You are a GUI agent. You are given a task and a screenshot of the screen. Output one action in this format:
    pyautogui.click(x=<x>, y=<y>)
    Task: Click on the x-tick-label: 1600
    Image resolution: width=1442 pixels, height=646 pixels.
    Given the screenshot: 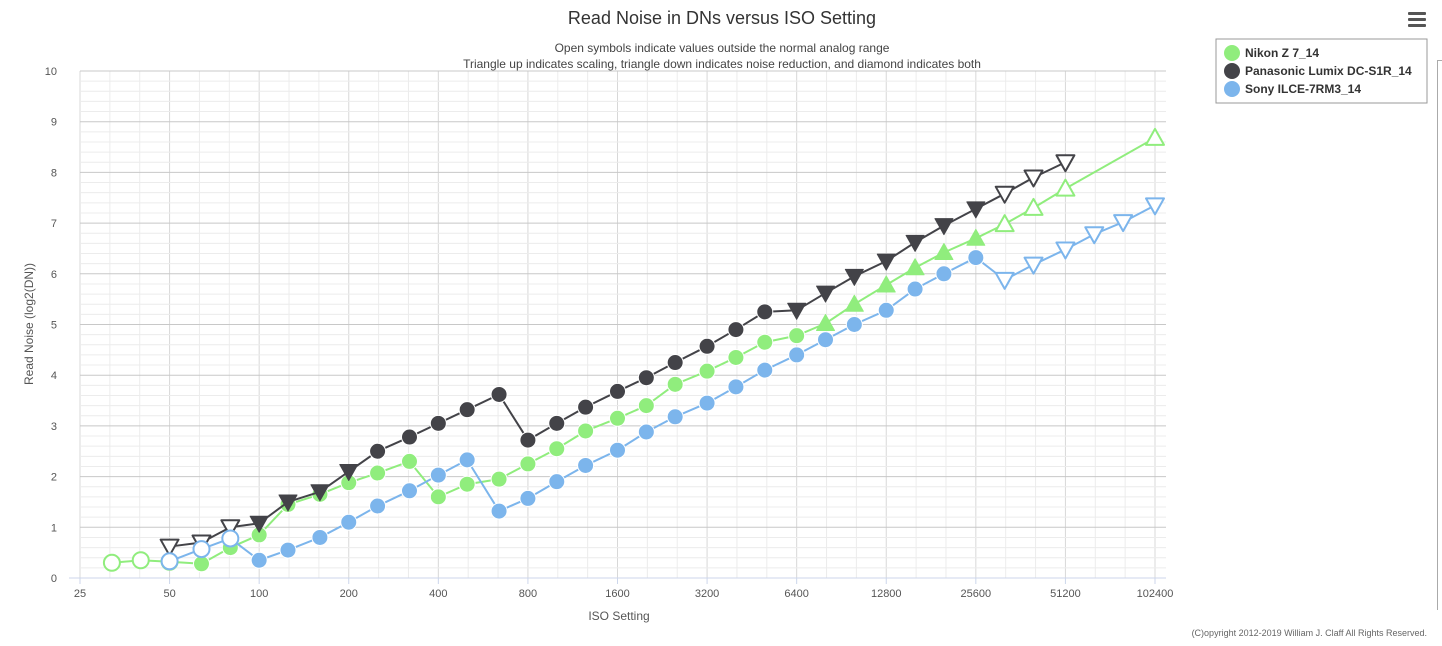 What is the action you would take?
    pyautogui.click(x=617, y=594)
    